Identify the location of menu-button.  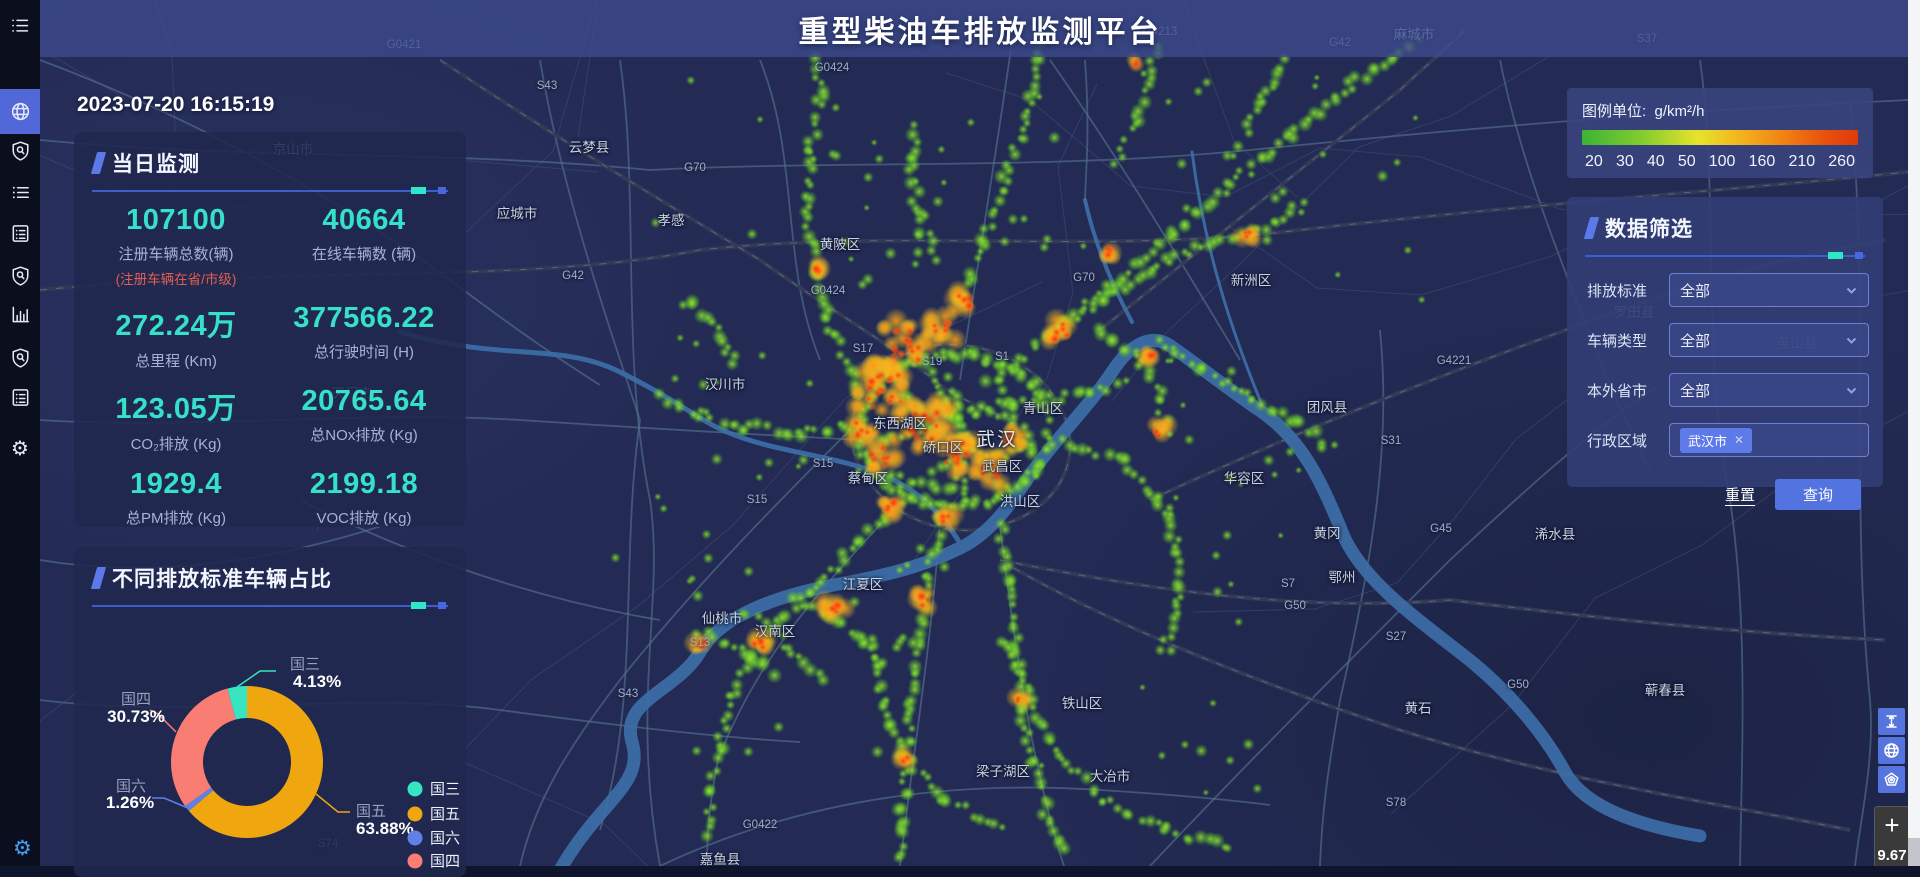
(20, 26).